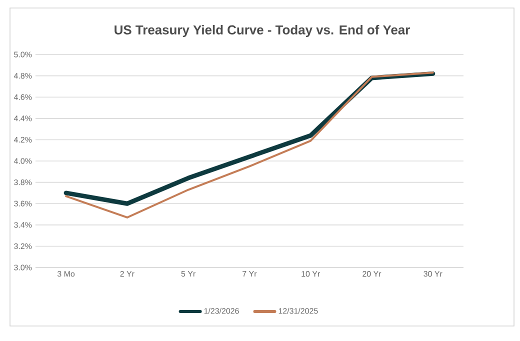  What do you see at coordinates (262, 31) in the screenshot?
I see `chart-title: US Treasury Yield Curve - Today vs. End of Year` at bounding box center [262, 31].